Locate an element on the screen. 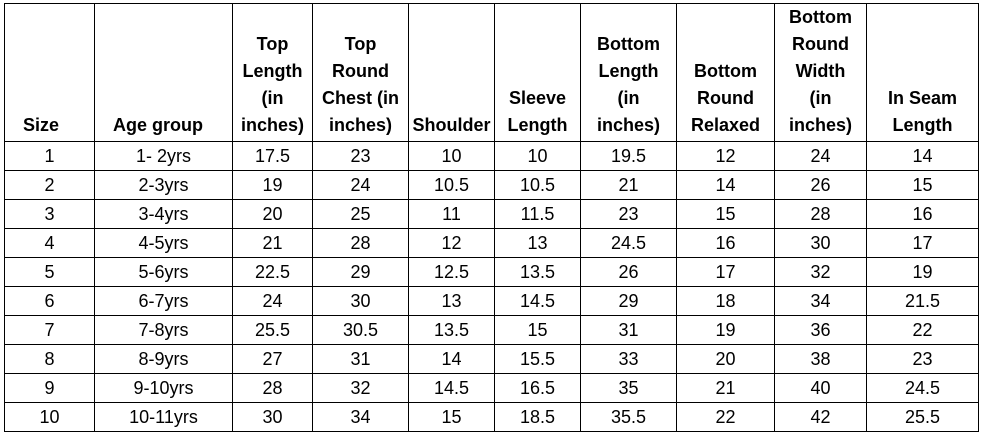  table-cell: 3-4yrs is located at coordinates (163, 214).